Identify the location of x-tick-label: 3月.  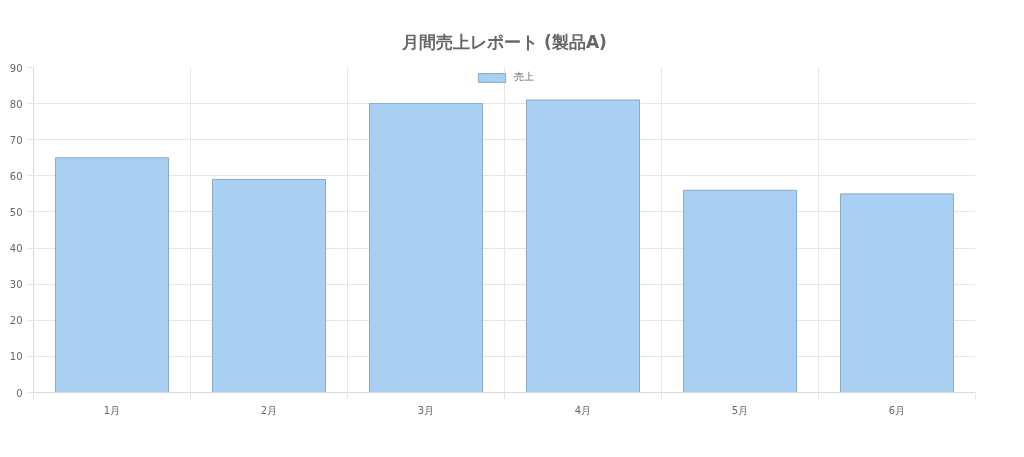
(426, 410).